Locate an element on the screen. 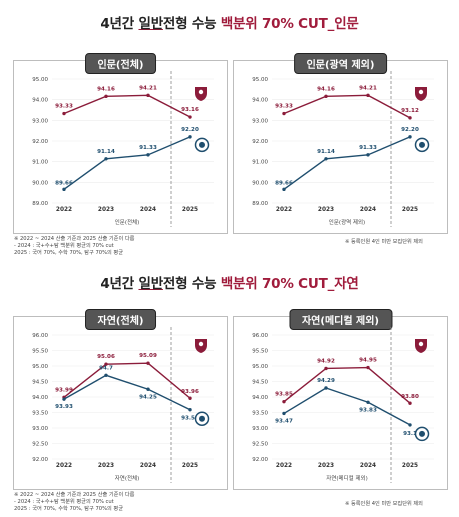 The width and height of the screenshot is (459, 517). data-label: 94.29 is located at coordinates (326, 381).